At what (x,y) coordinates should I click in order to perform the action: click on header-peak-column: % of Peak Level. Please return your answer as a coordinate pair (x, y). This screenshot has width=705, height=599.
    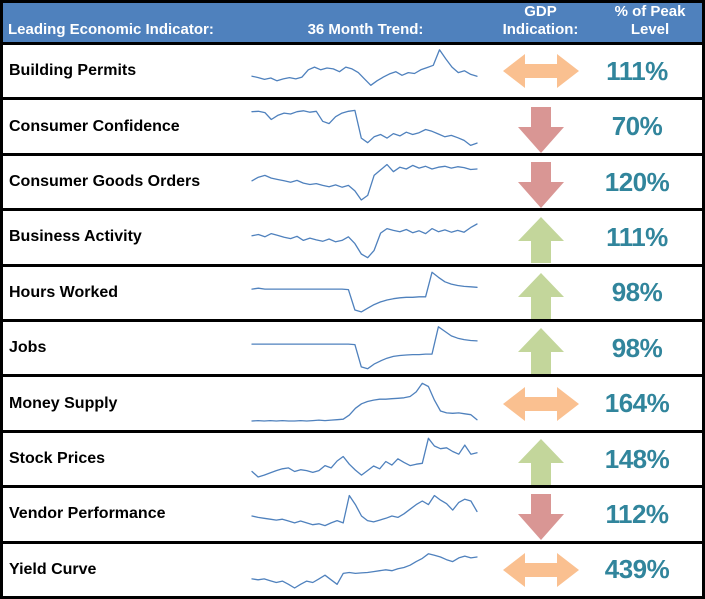
    Looking at the image, I should click on (650, 22).